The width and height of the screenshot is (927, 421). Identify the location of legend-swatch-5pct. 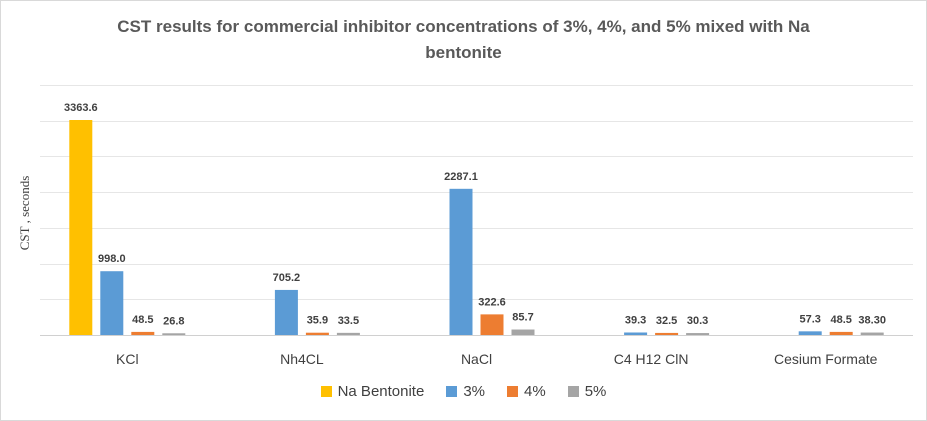
(573, 391).